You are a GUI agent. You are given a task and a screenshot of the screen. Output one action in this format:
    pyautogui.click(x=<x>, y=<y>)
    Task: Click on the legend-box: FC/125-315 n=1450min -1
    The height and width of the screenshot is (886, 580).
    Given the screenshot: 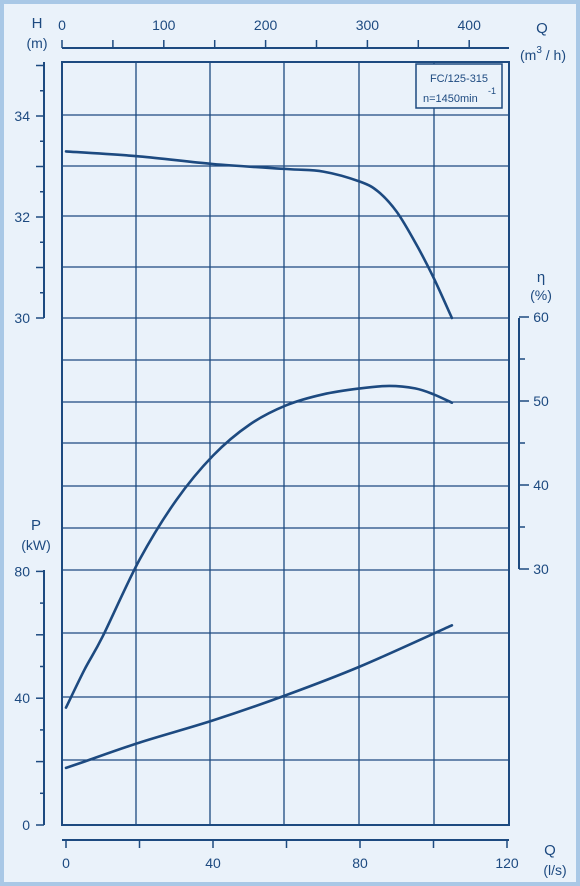 What is the action you would take?
    pyautogui.click(x=459, y=86)
    